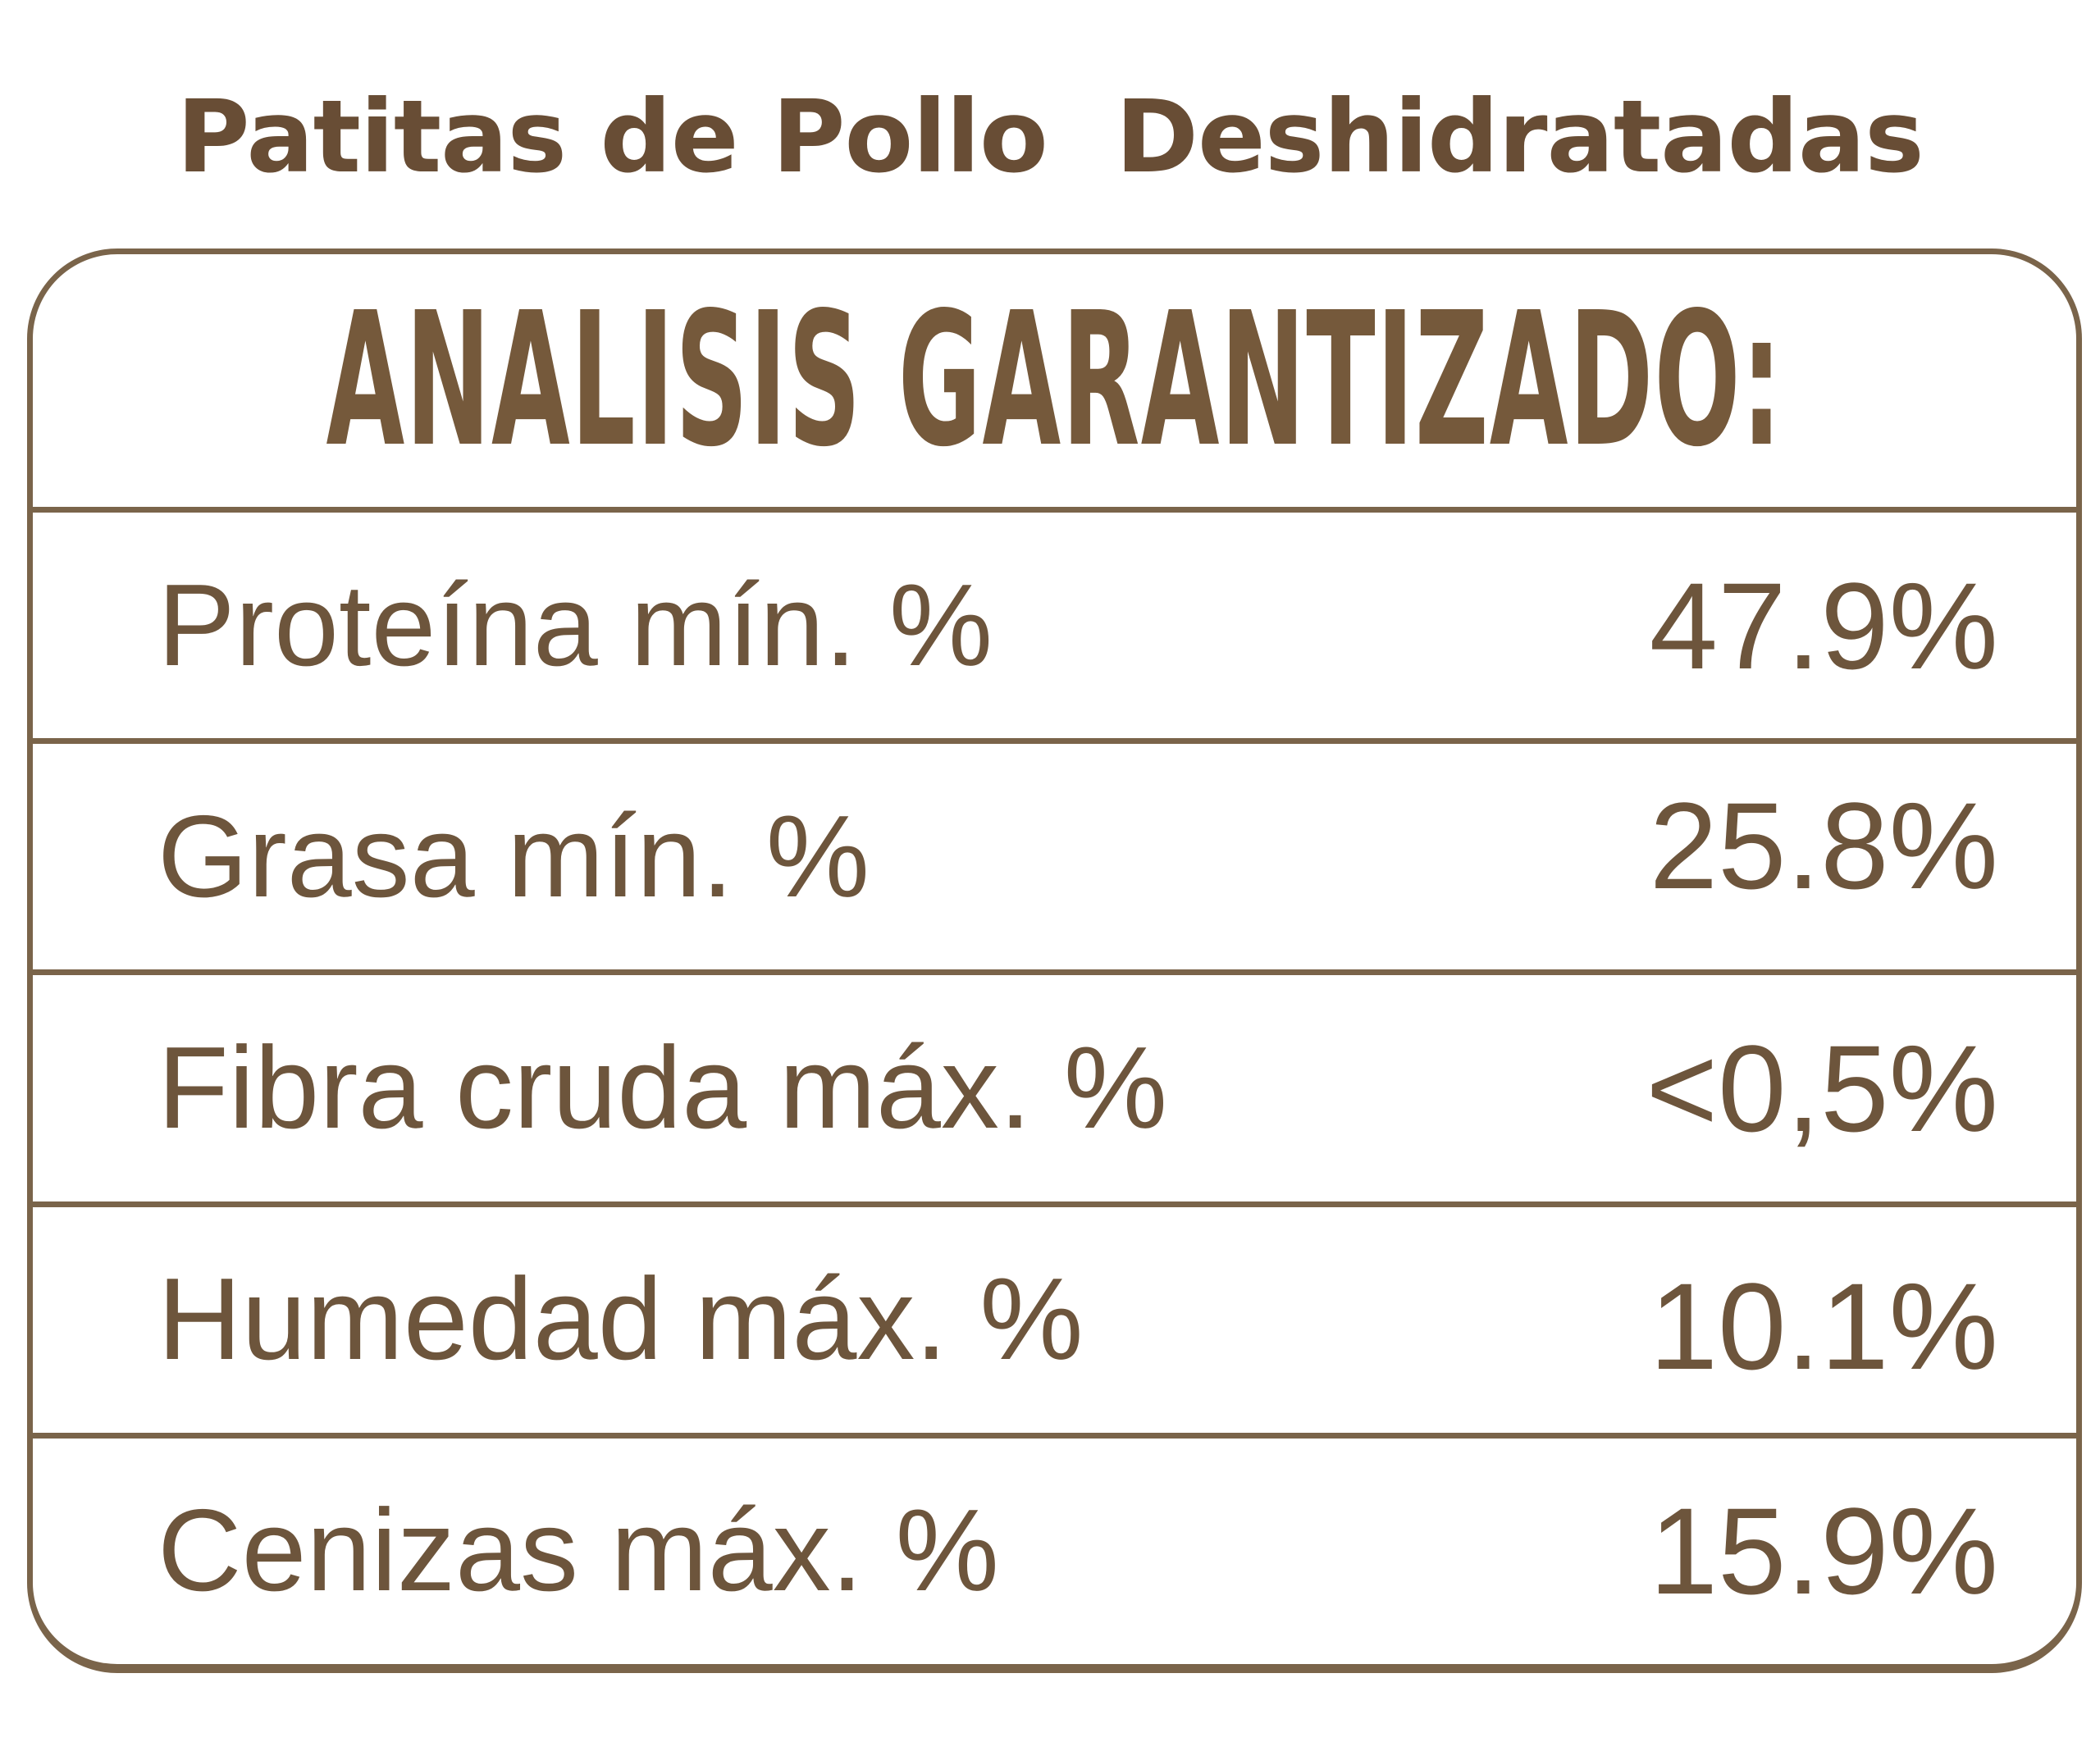  I want to click on page-title: Patitas de Pollo Deshidratadas, so click(1050, 137).